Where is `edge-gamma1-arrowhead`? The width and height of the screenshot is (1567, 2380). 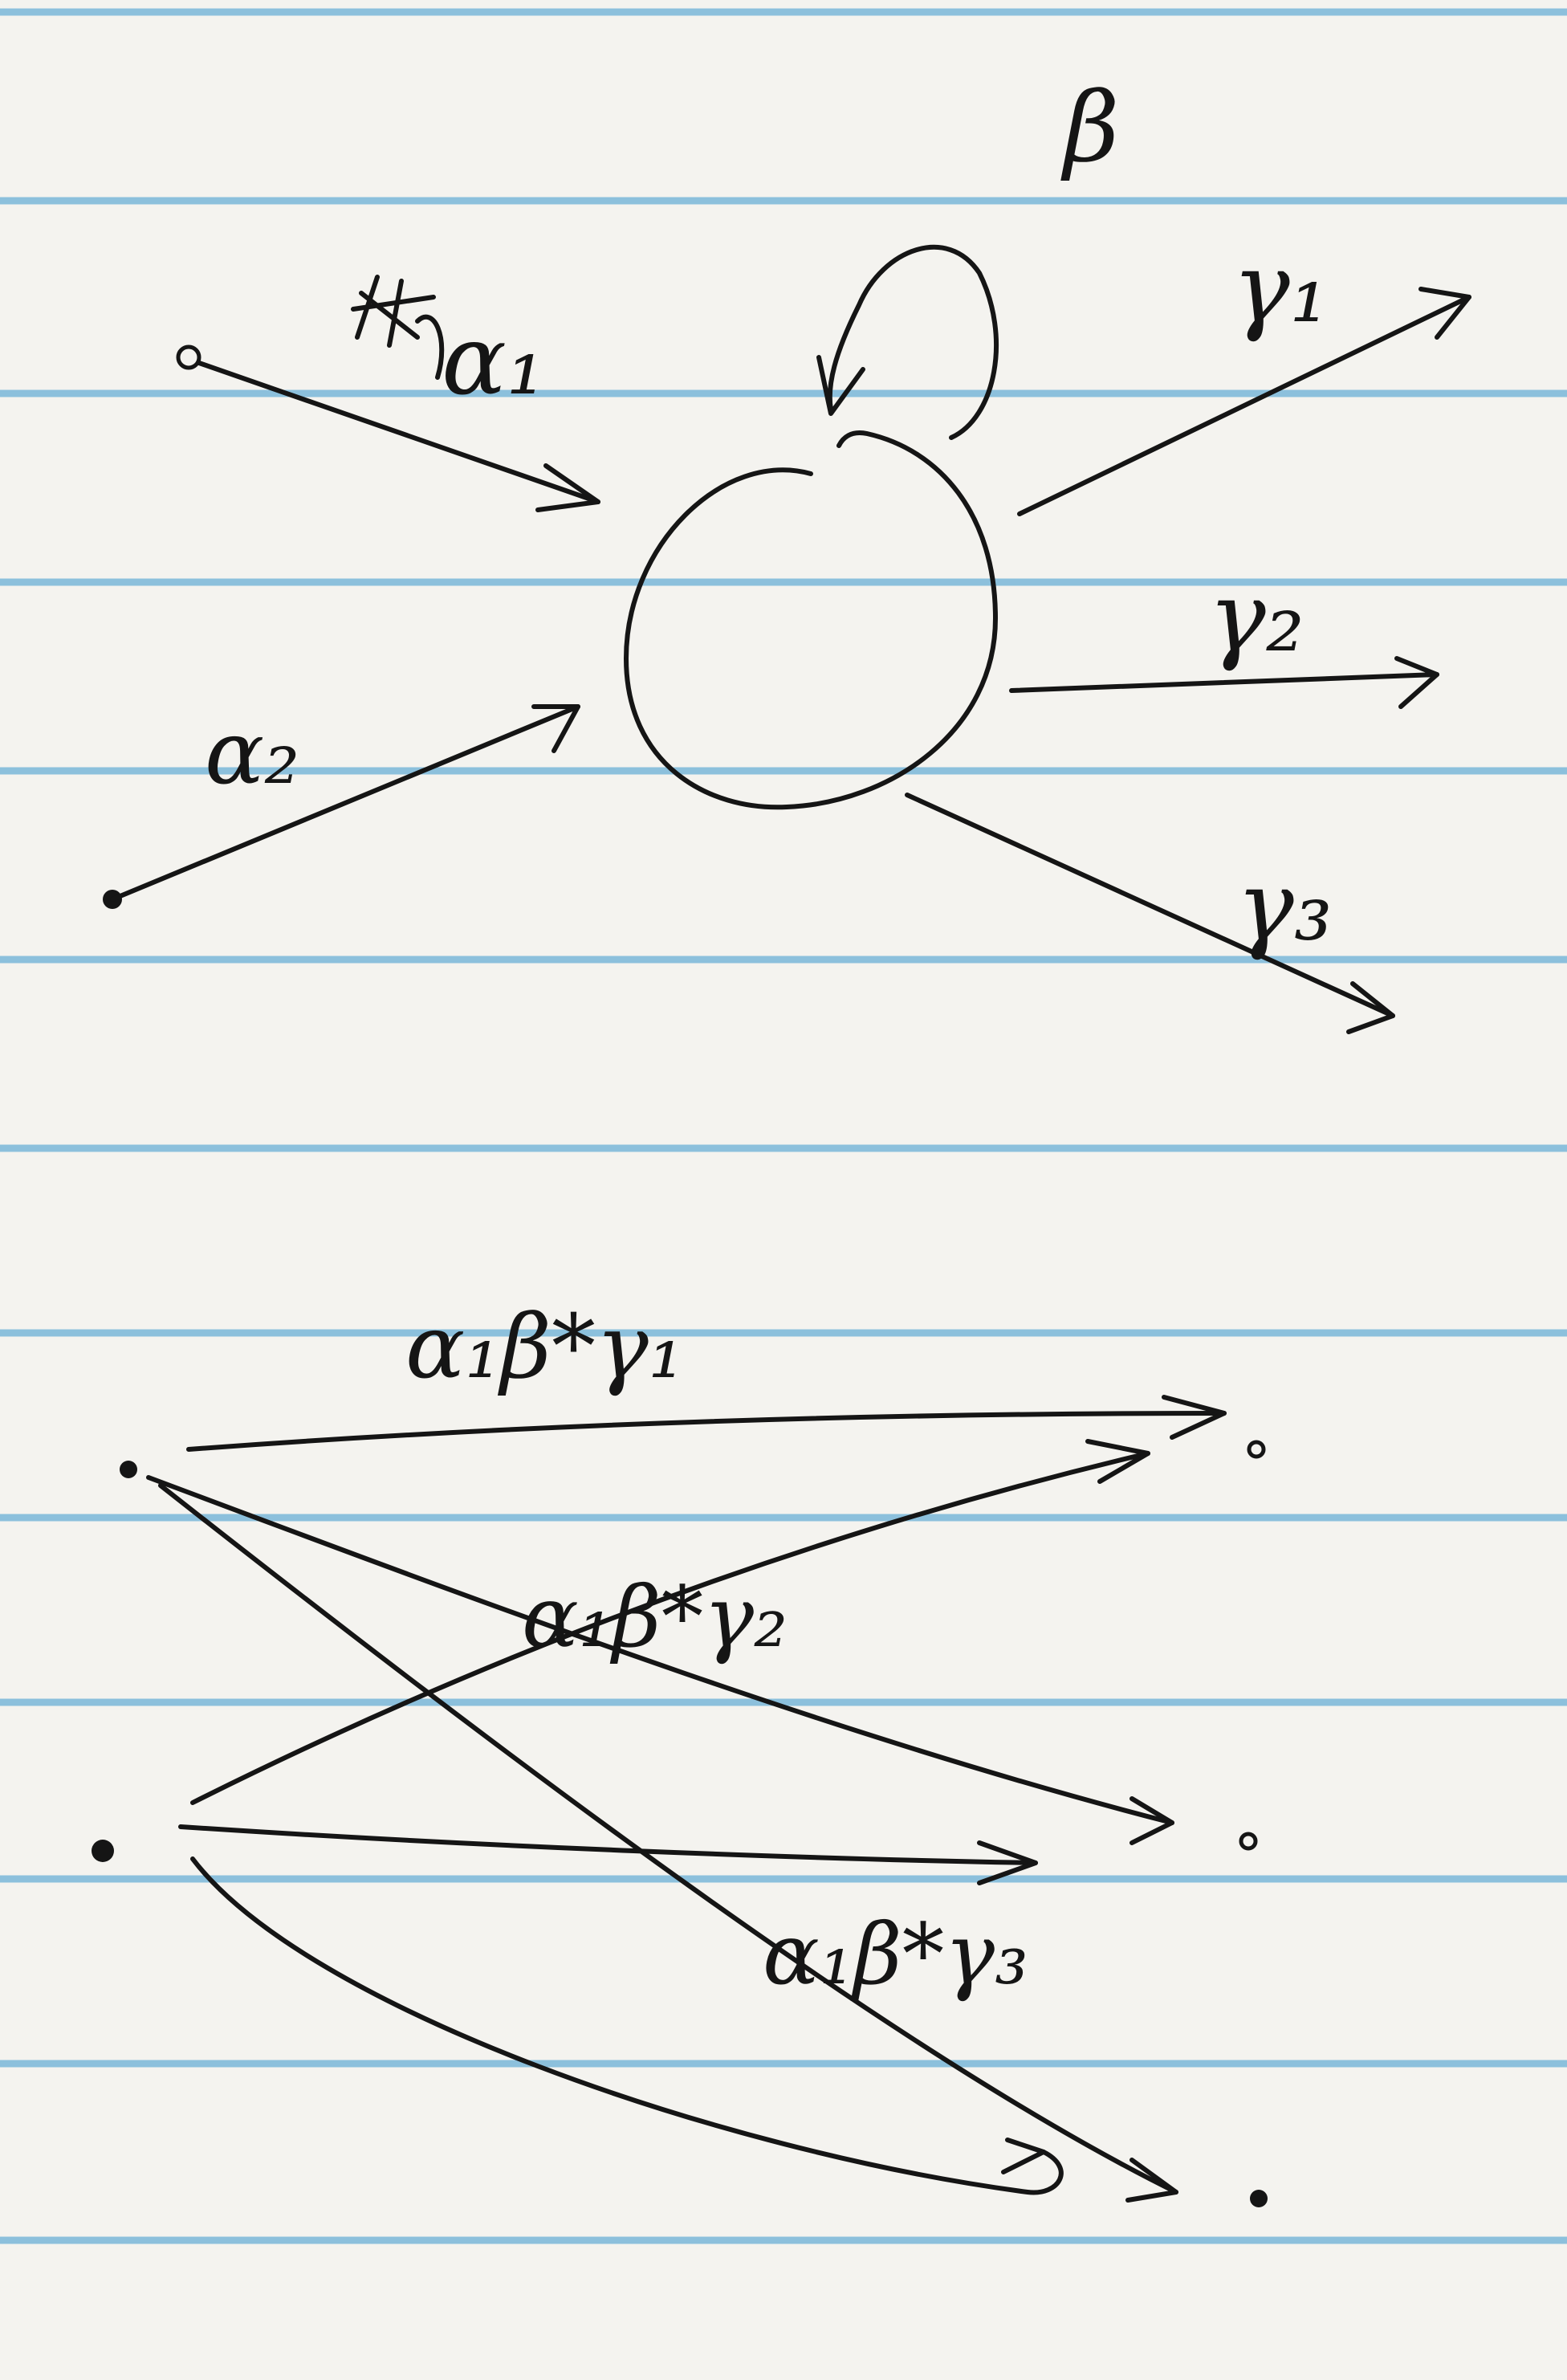 edge-gamma1-arrowhead is located at coordinates (1444, 313).